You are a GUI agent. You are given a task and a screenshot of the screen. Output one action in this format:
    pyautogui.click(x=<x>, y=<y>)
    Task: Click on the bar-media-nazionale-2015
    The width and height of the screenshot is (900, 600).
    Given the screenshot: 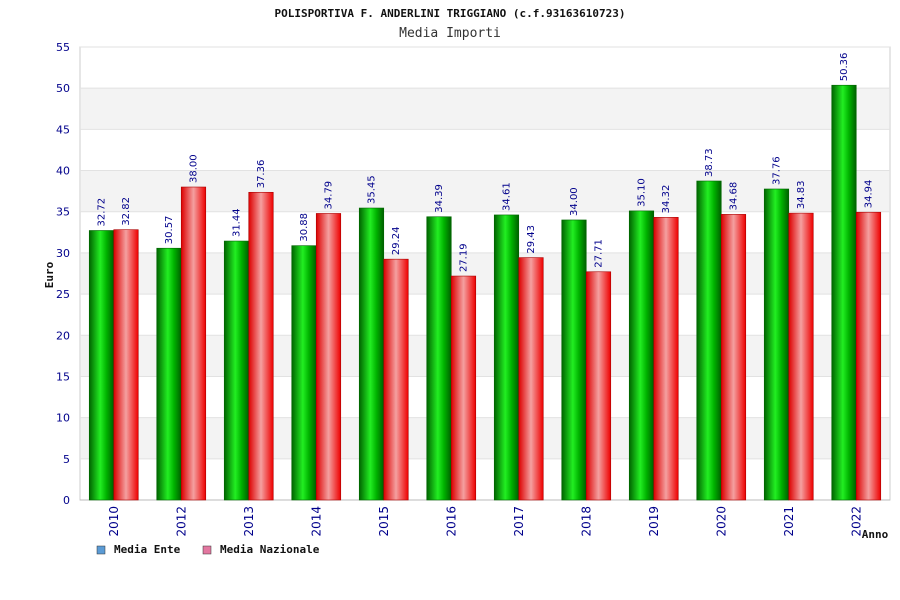 What is the action you would take?
    pyautogui.click(x=396, y=379)
    